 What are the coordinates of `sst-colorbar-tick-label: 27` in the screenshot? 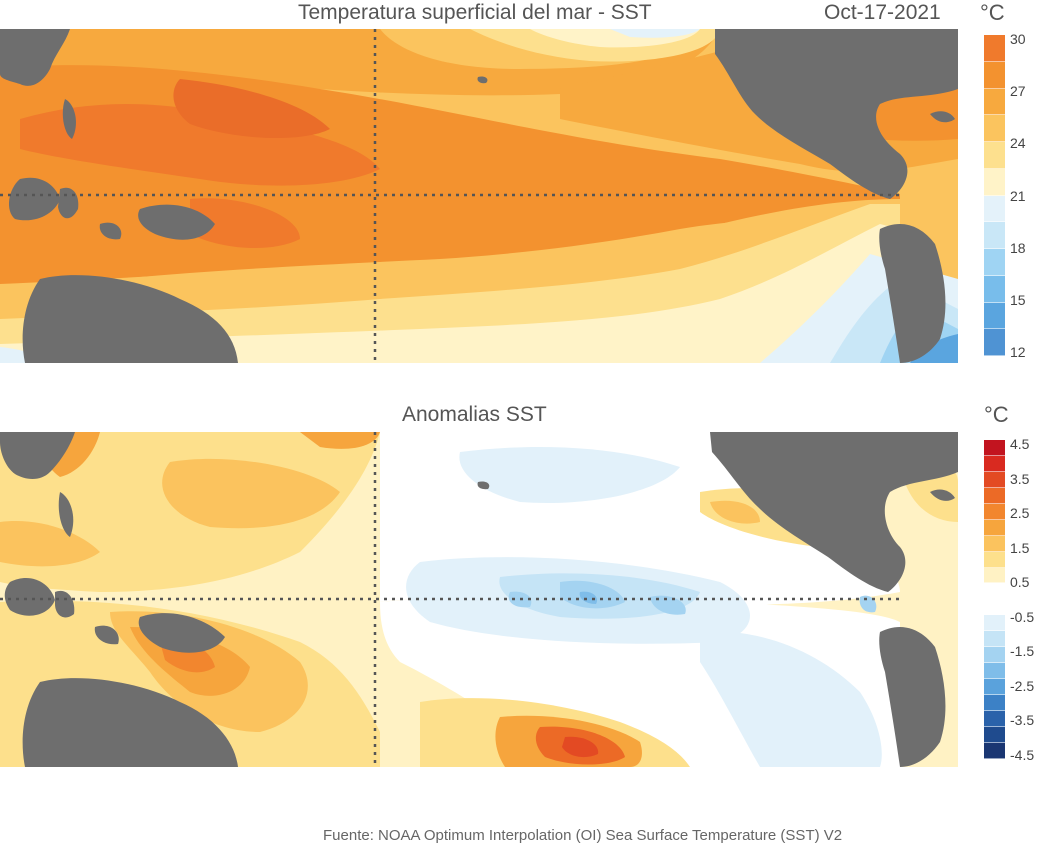 It's located at (1018, 91).